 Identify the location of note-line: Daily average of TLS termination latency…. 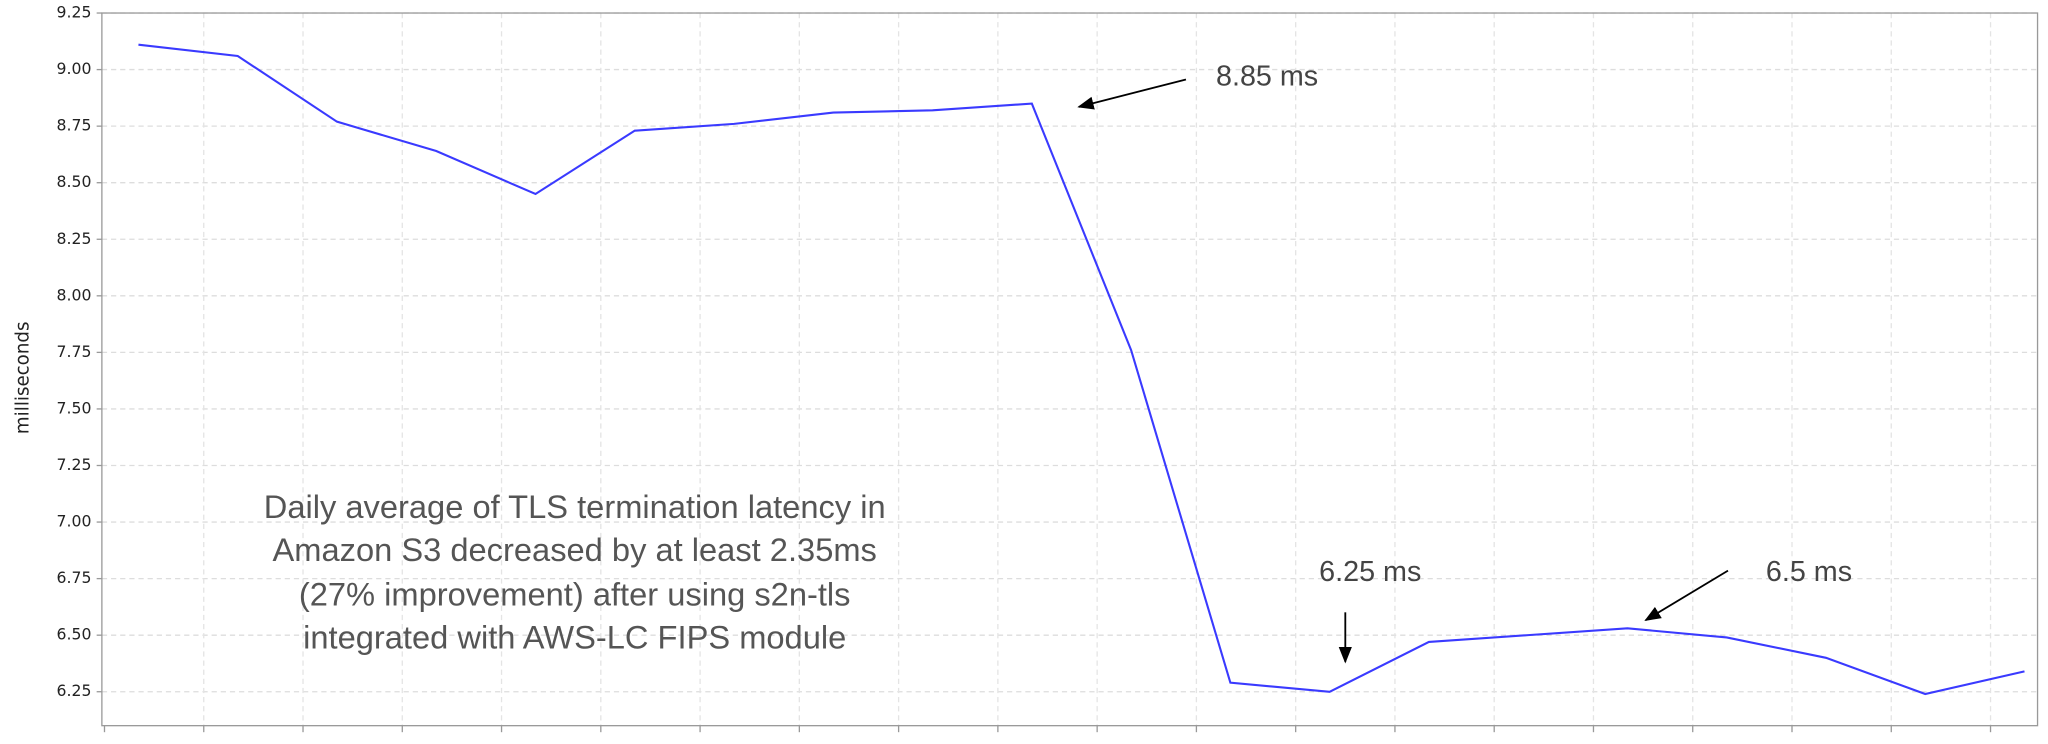
(575, 506).